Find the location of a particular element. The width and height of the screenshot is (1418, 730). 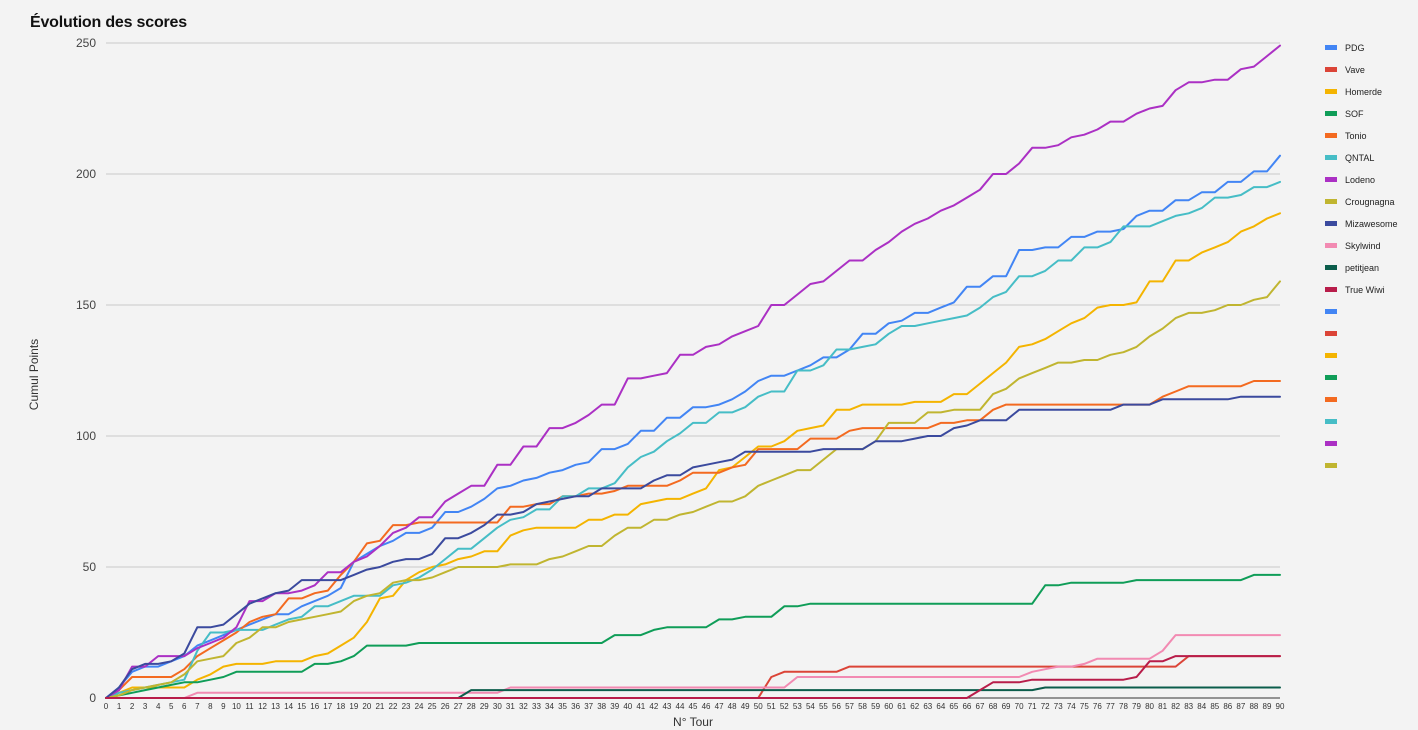

x-tick-label: 66 is located at coordinates (966, 706).